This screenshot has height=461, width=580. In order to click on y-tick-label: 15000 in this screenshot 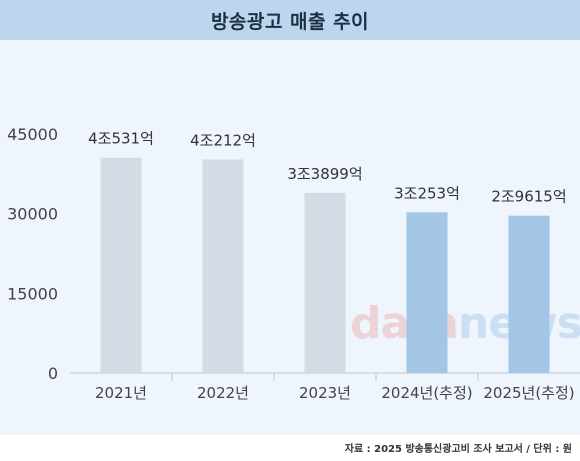, I will do `click(32, 293)`.